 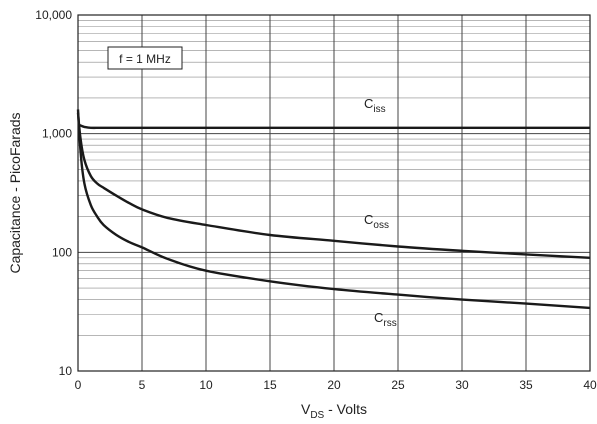 What do you see at coordinates (345, 409) in the screenshot?
I see `x-axis-title-suffix: - Volts` at bounding box center [345, 409].